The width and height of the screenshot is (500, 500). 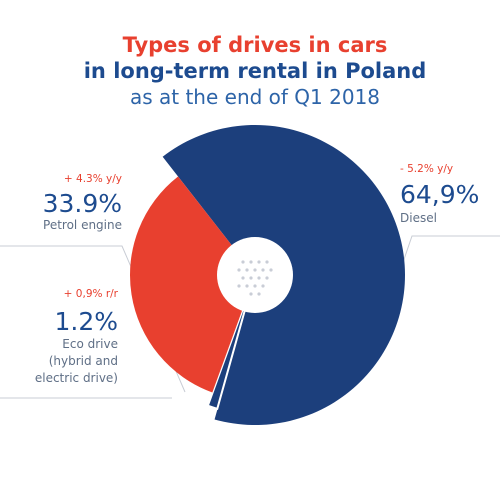 I want to click on value-label: 64,9%, so click(x=439, y=194).